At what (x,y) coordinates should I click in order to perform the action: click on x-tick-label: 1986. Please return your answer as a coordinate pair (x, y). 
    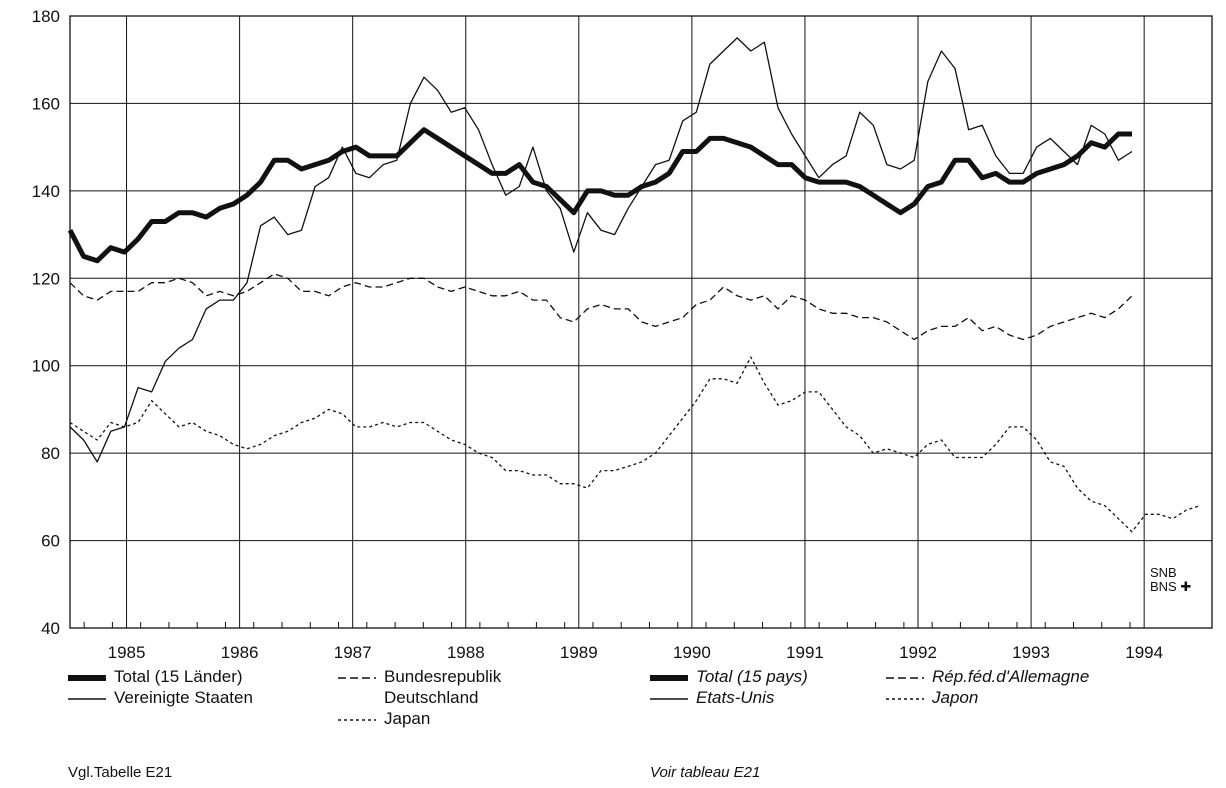
    Looking at the image, I should click on (240, 652).